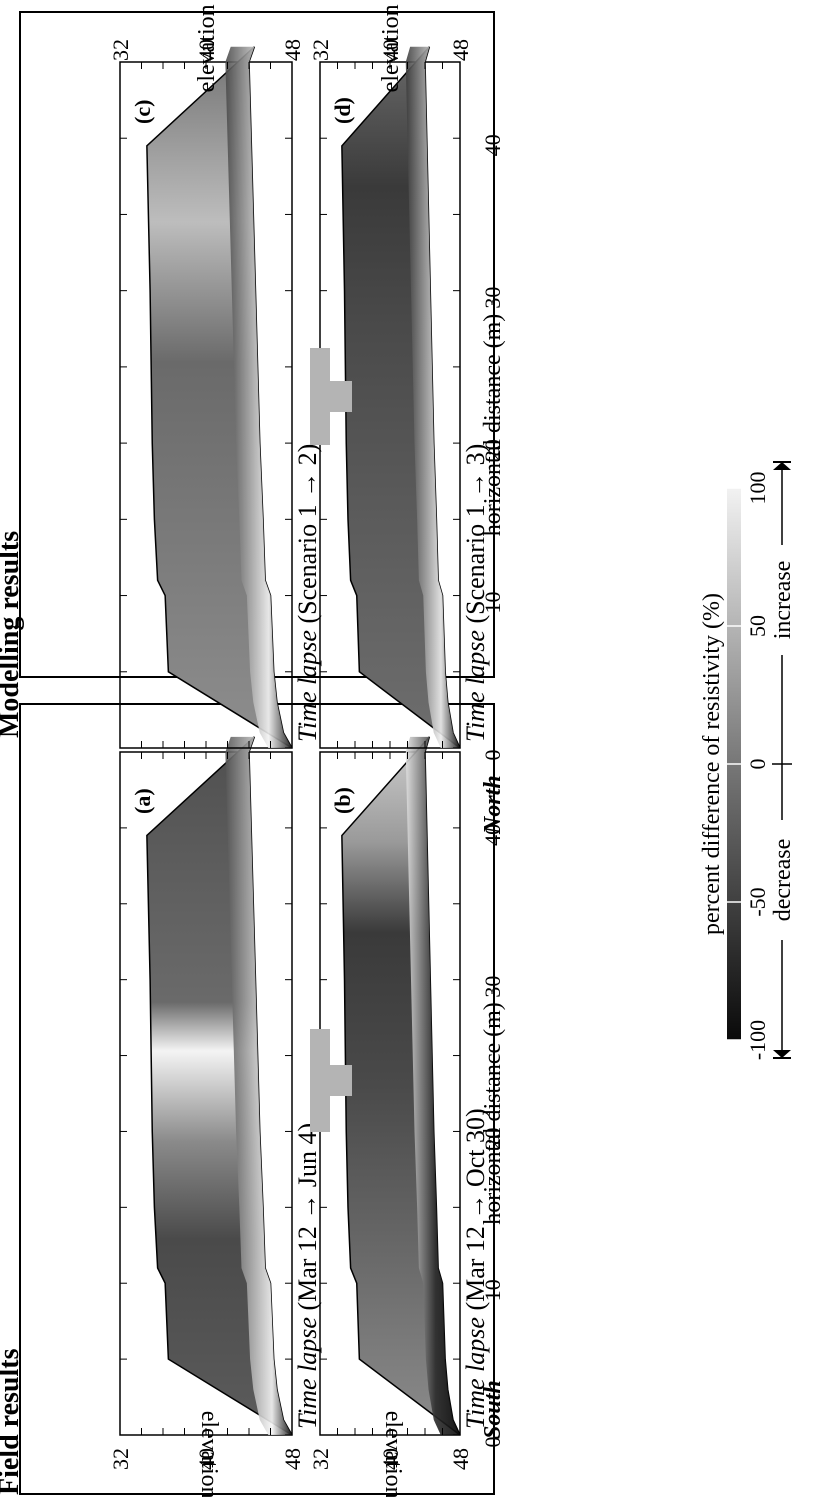  What do you see at coordinates (12, 1421) in the screenshot?
I see `field-section-title: Field results` at bounding box center [12, 1421].